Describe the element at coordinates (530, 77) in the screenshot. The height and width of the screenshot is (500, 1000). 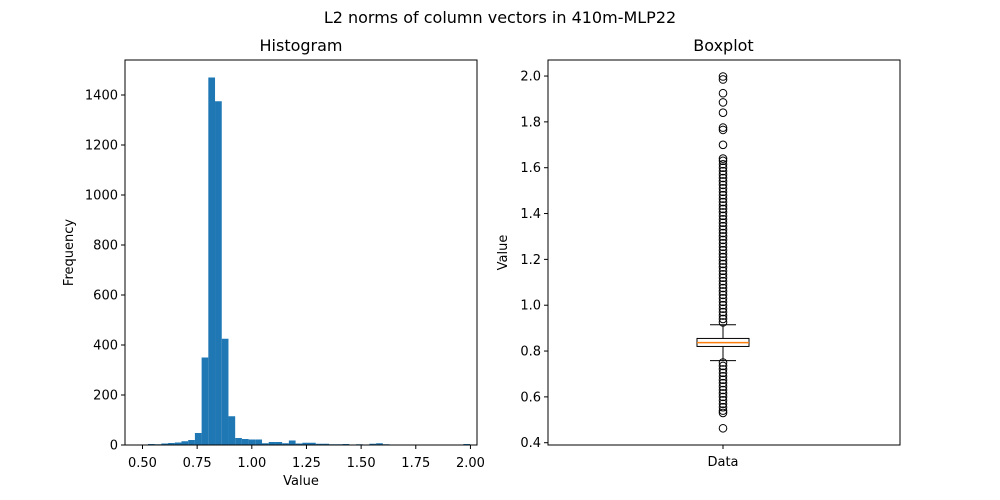
I see `boxplot-y-tick-label: 2.0` at that location.